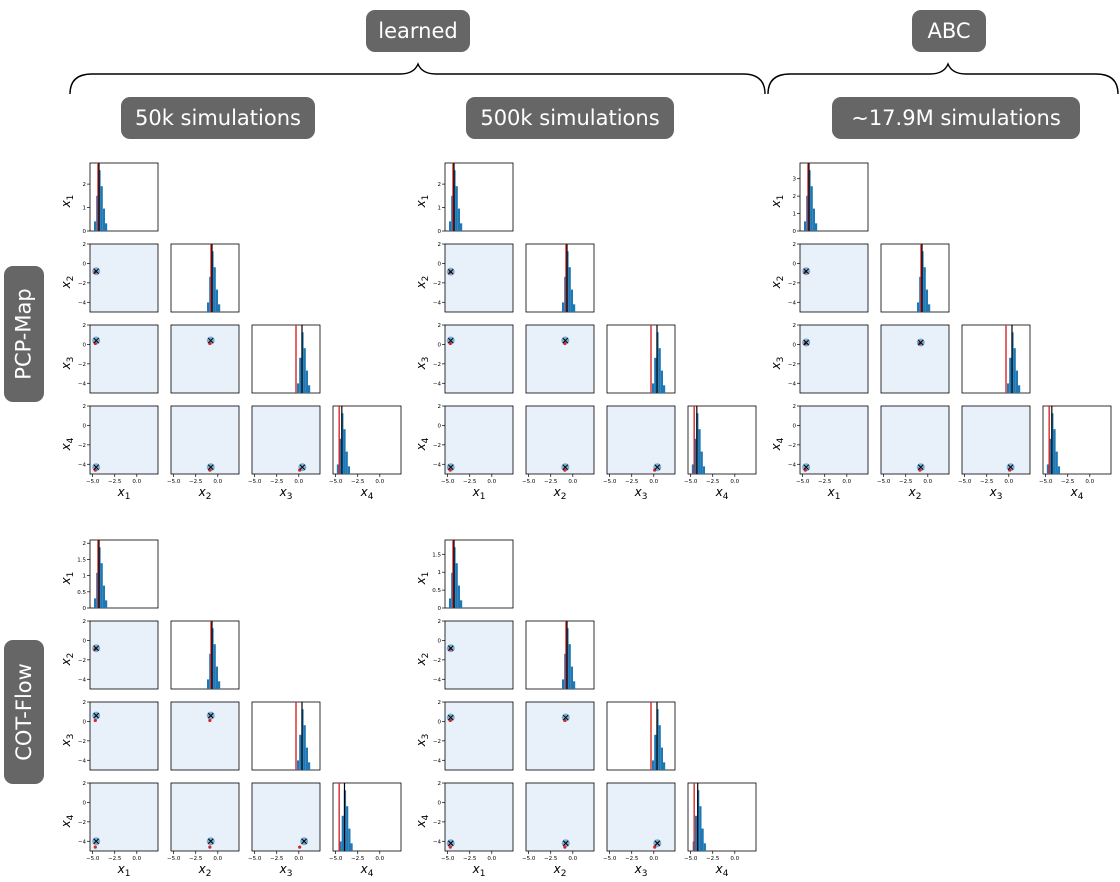 The height and width of the screenshot is (882, 1120). What do you see at coordinates (128, 874) in the screenshot?
I see `p3-xlabel-0-sub: 1` at bounding box center [128, 874].